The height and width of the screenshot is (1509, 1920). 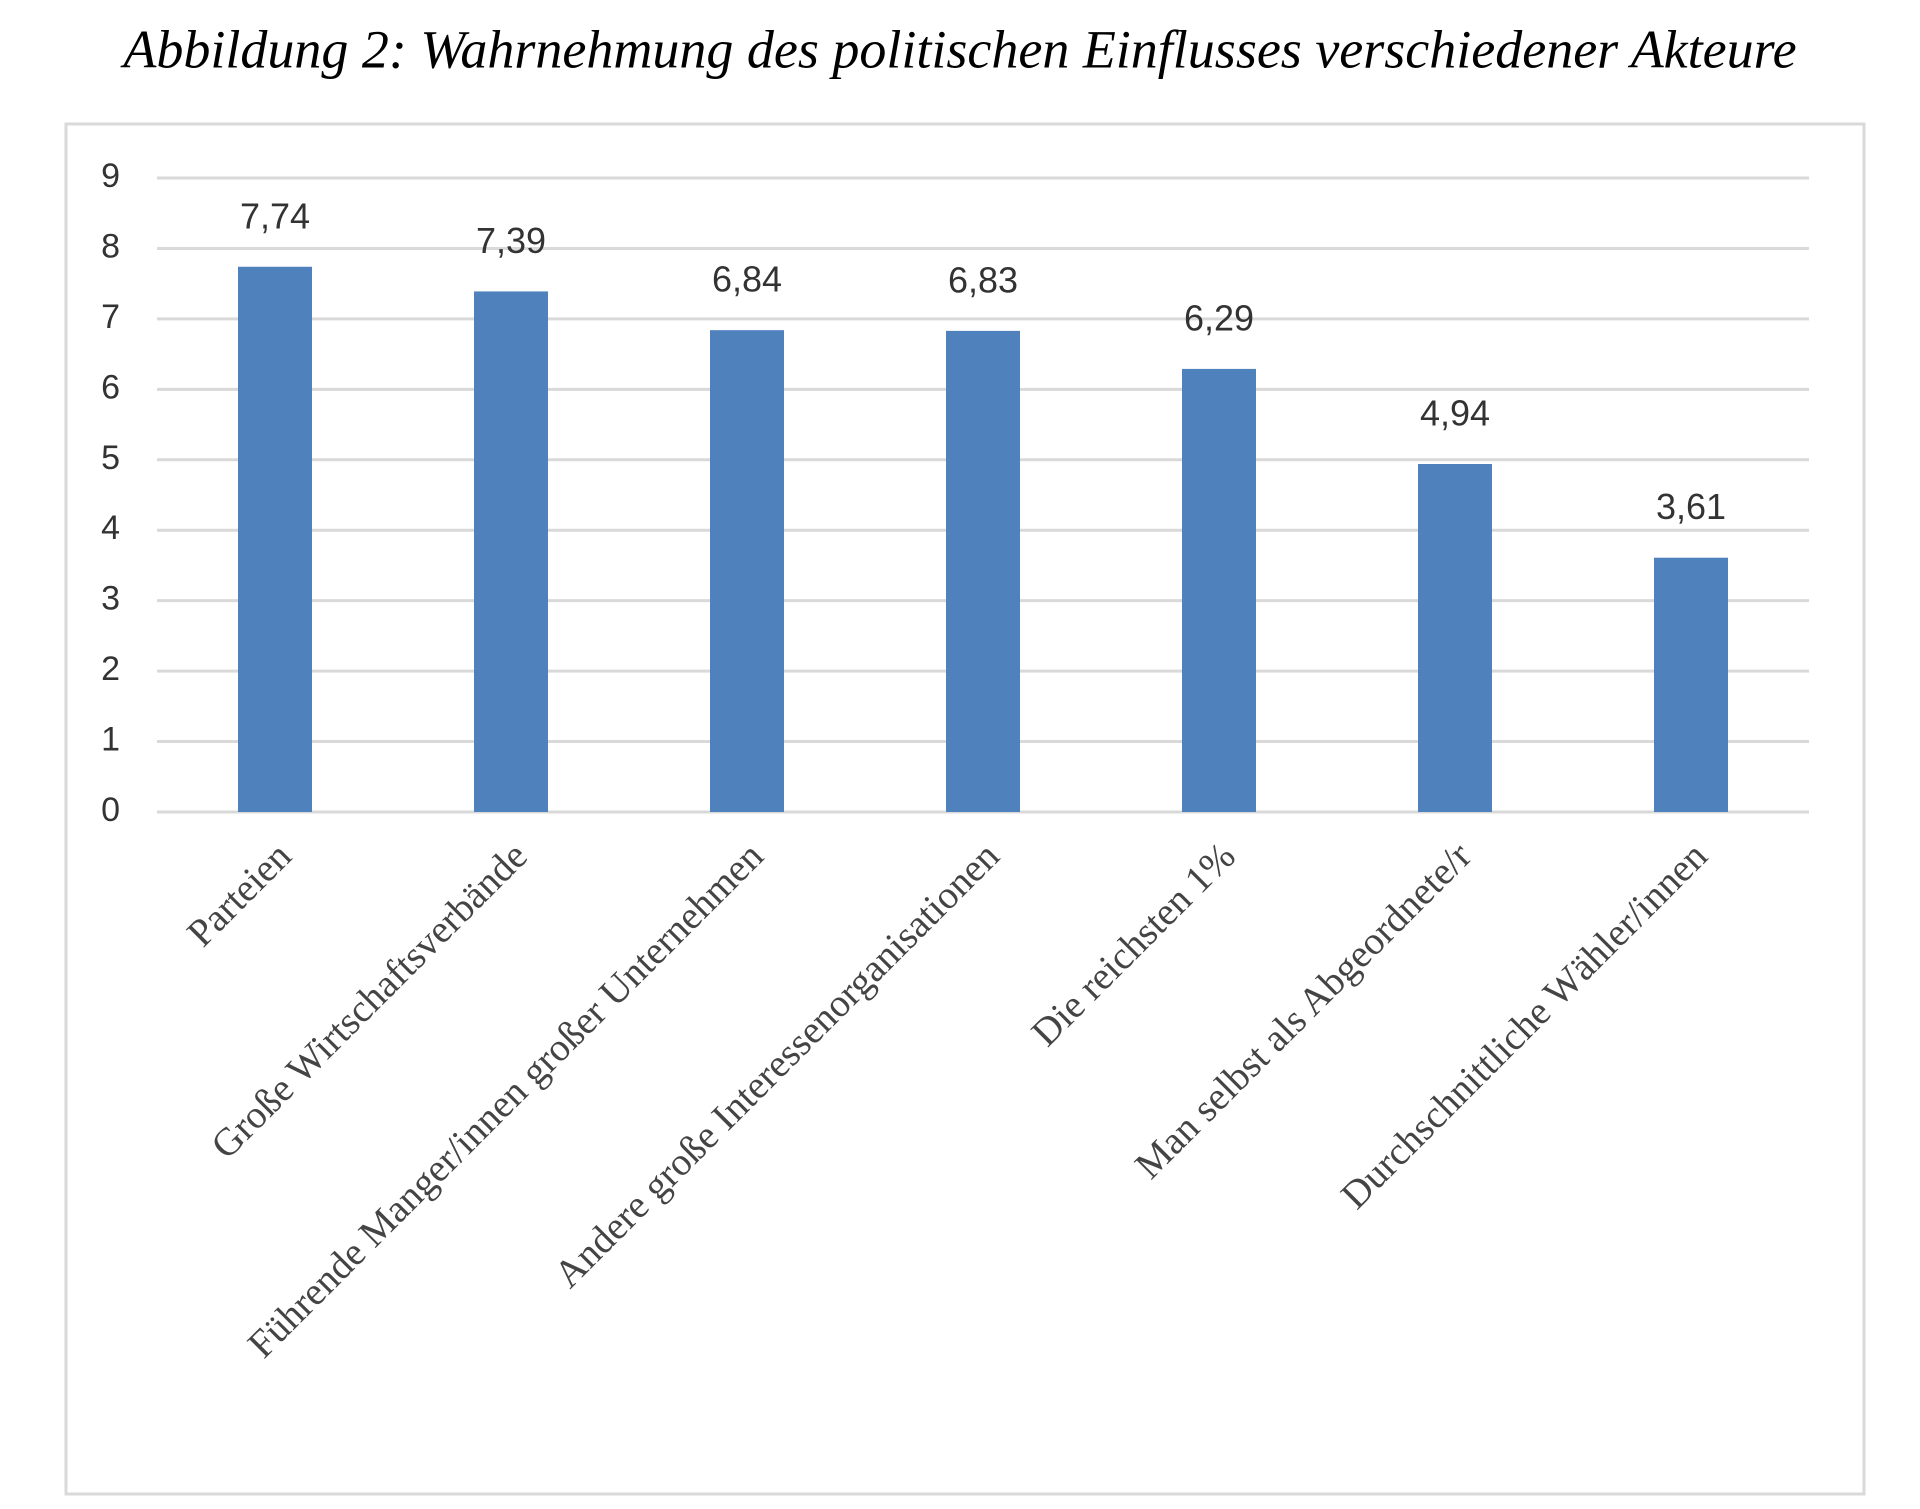 What do you see at coordinates (1455, 413) in the screenshot?
I see `value-label: 4,94` at bounding box center [1455, 413].